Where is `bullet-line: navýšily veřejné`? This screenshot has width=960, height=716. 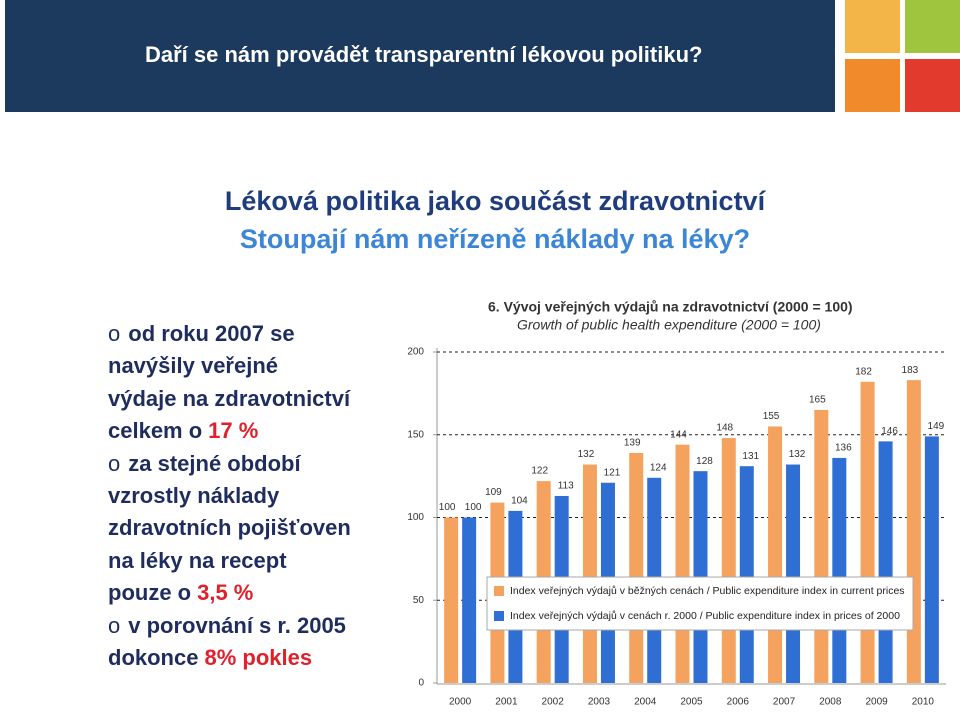
bullet-line: navýšily veřejné is located at coordinates (229, 366).